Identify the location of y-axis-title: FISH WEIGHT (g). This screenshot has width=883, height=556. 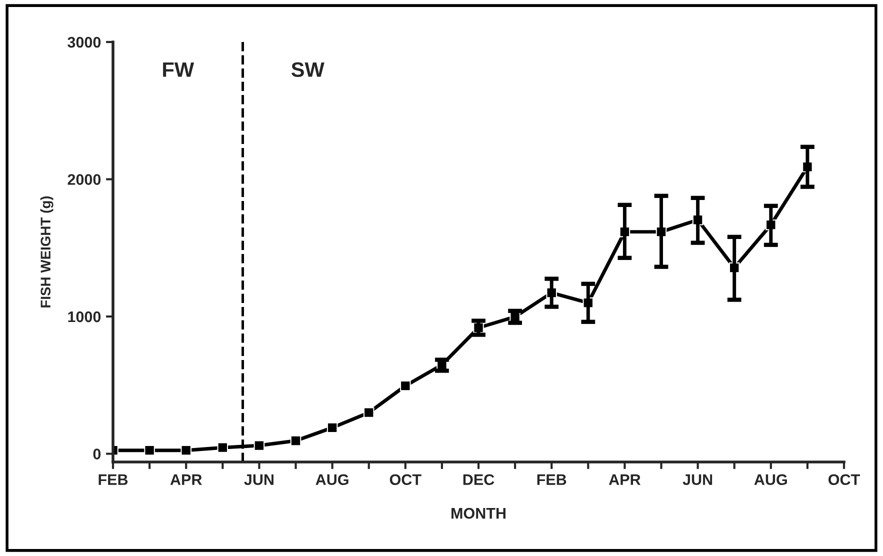
(47, 252).